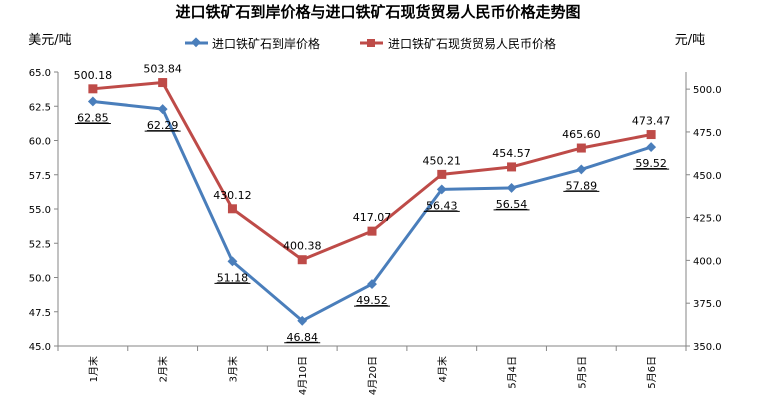 The image size is (757, 412). I want to click on right-tick-label: 450.0, so click(707, 176).